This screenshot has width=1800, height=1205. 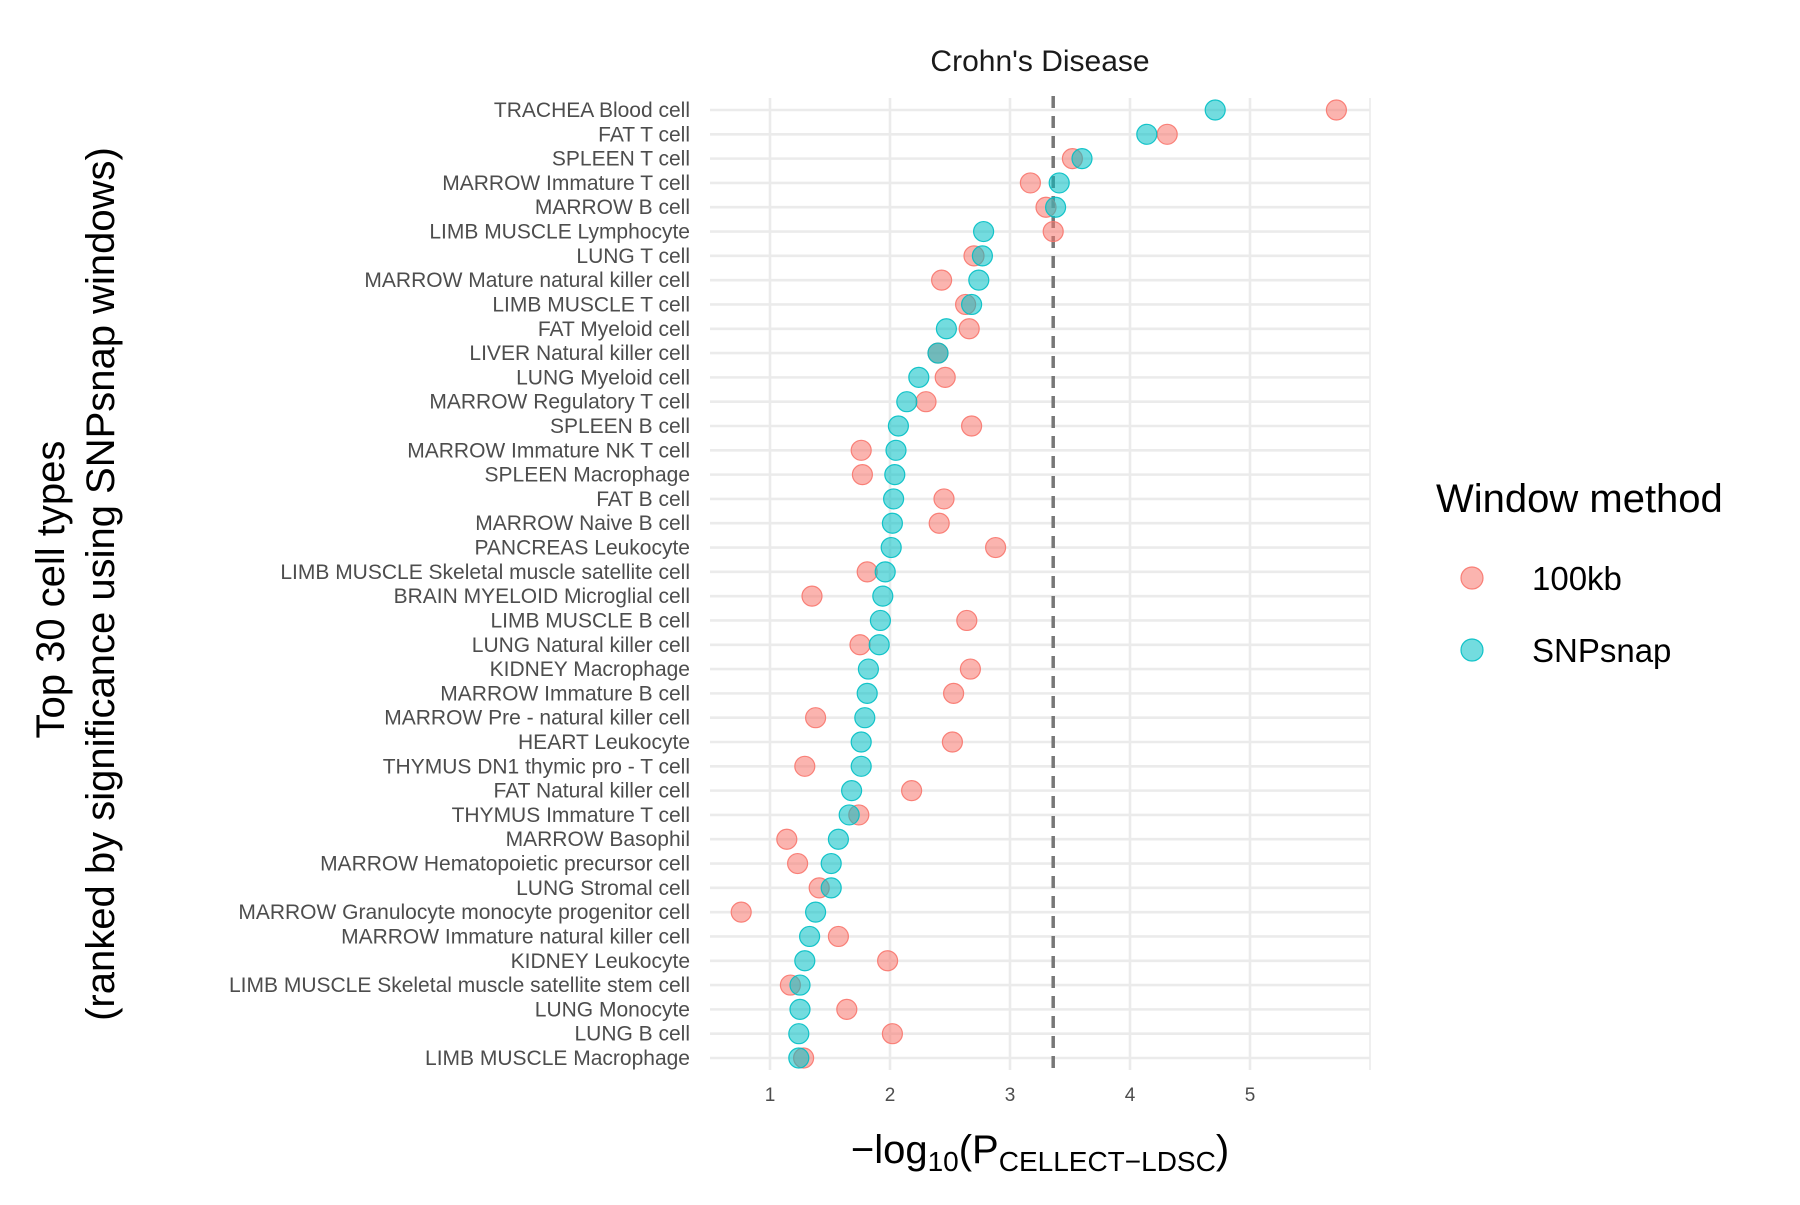 What do you see at coordinates (862, 475) in the screenshot?
I see `point-100kb-spleen-macrophage` at bounding box center [862, 475].